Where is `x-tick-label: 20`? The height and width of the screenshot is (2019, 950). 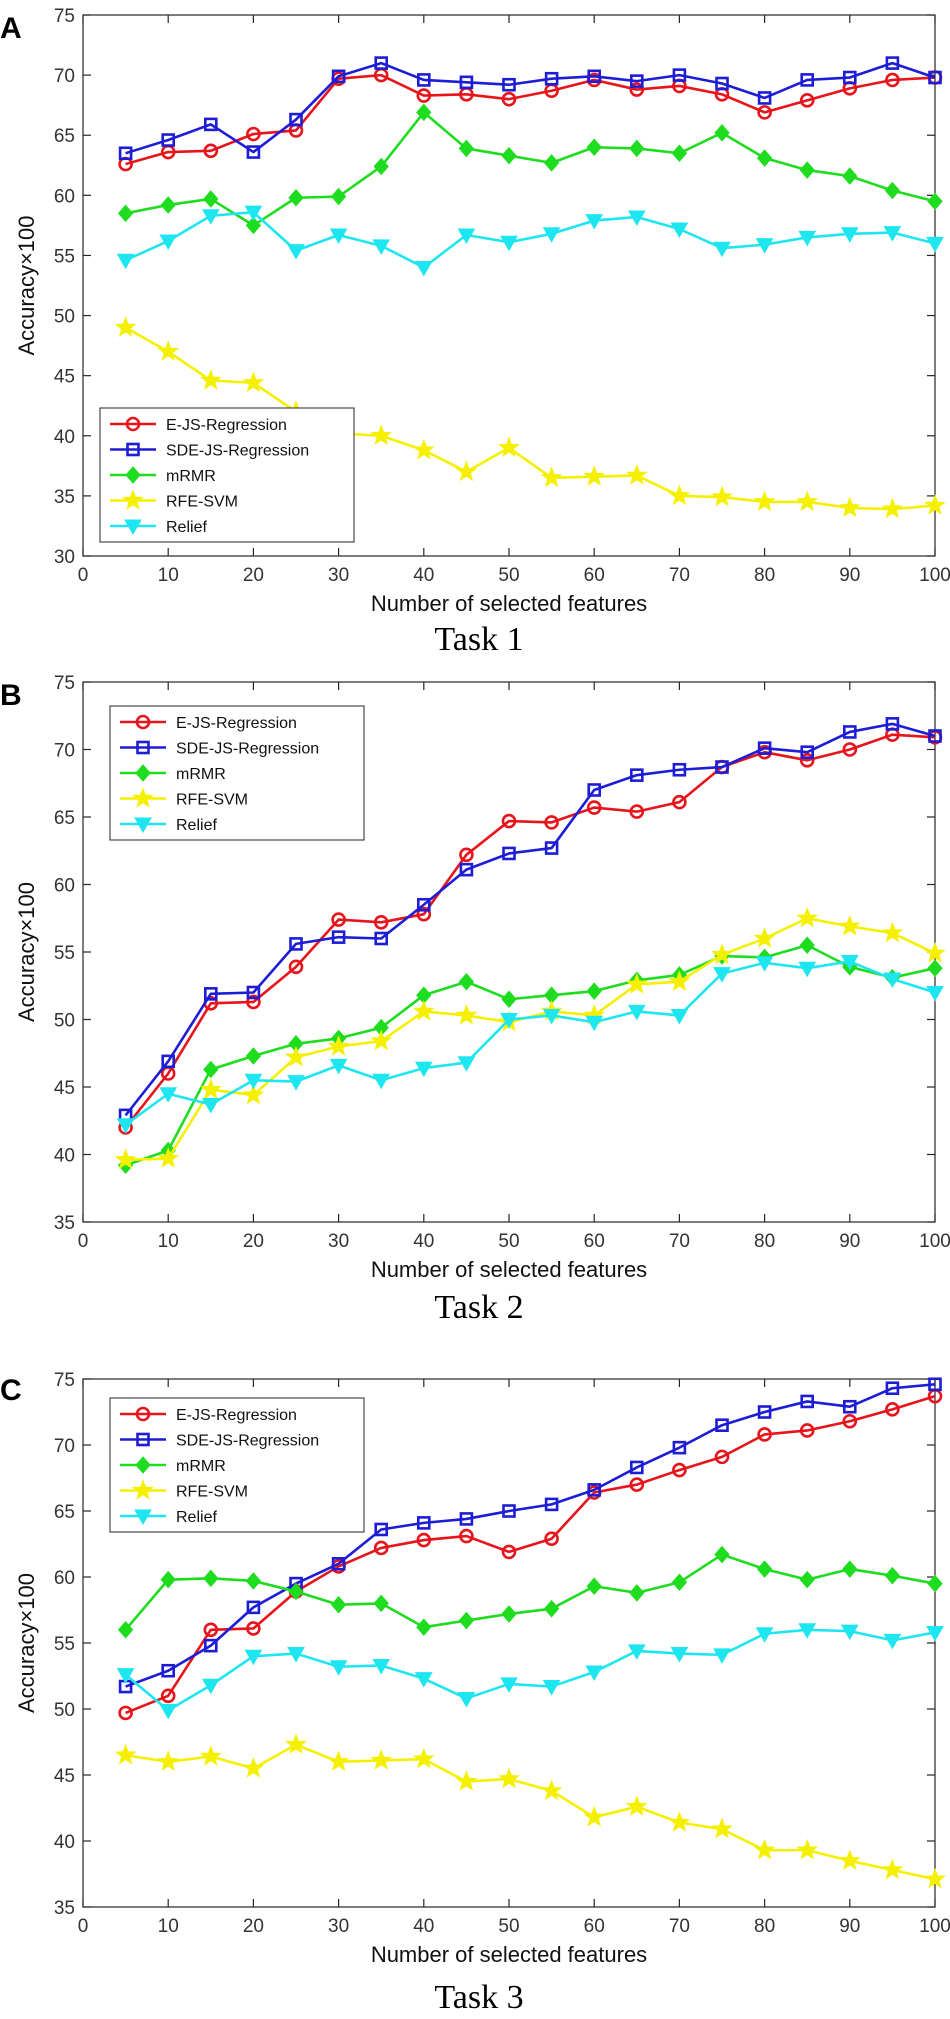
x-tick-label: 20 is located at coordinates (253, 1926).